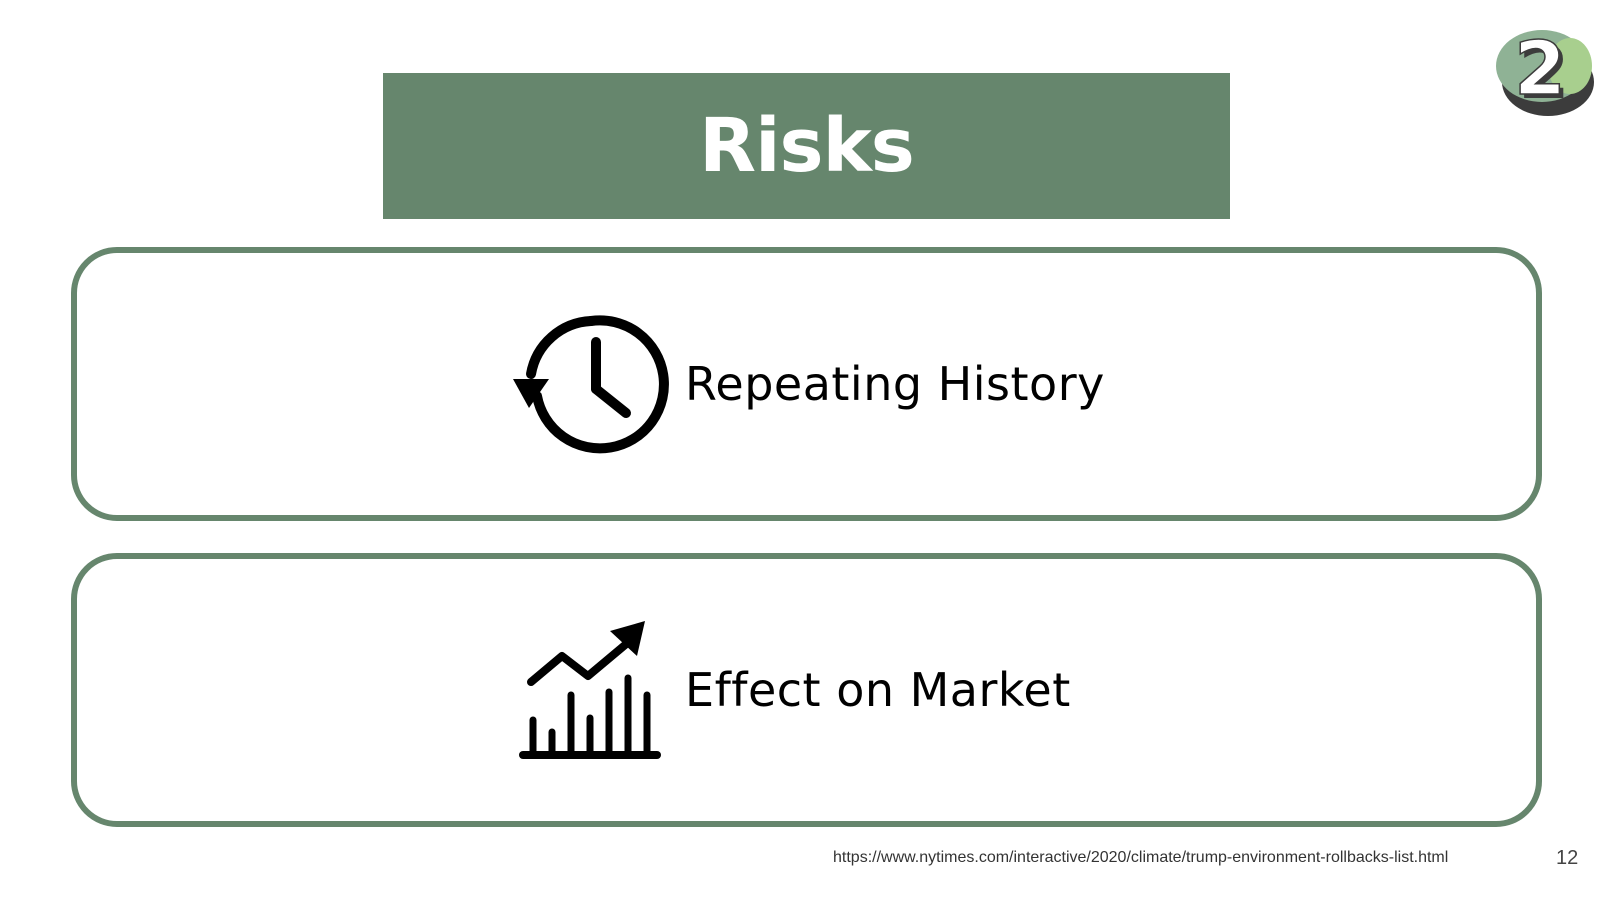  I want to click on slide-title: Risks, so click(807, 146).